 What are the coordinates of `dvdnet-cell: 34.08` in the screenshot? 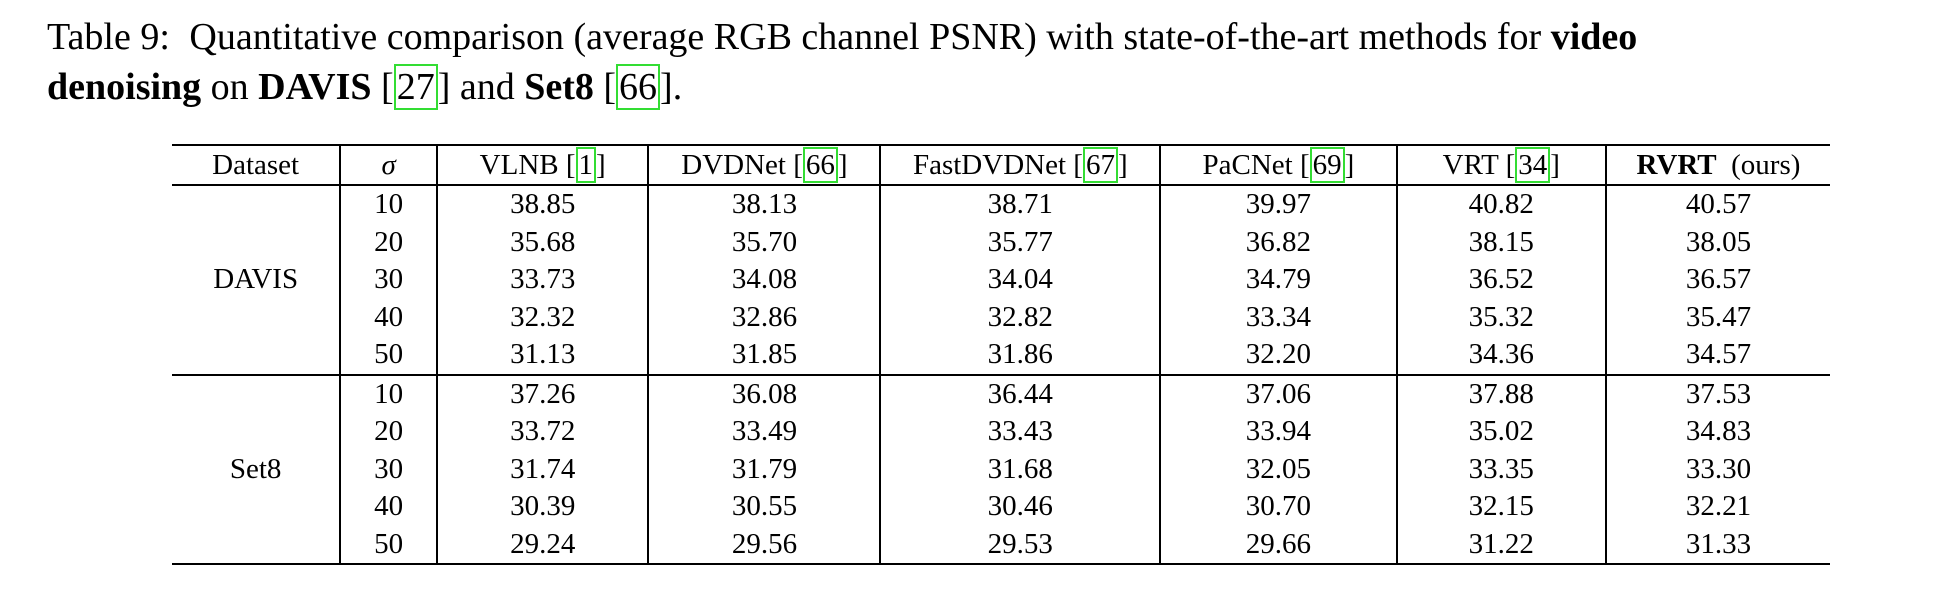 It's located at (764, 280).